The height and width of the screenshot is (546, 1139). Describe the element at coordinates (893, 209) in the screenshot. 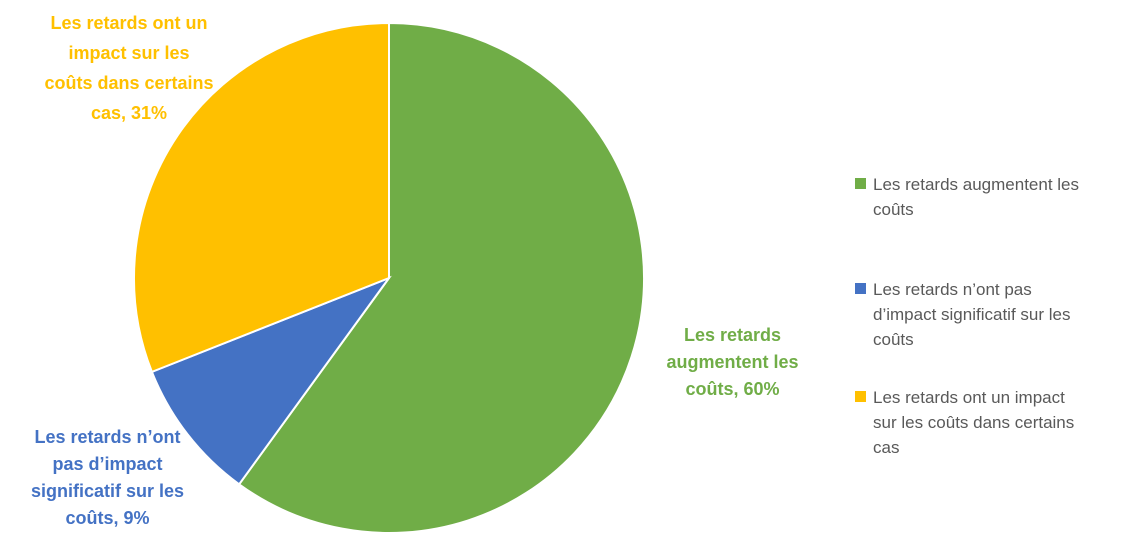

I see `legend-label-0-line-1: coûts` at that location.